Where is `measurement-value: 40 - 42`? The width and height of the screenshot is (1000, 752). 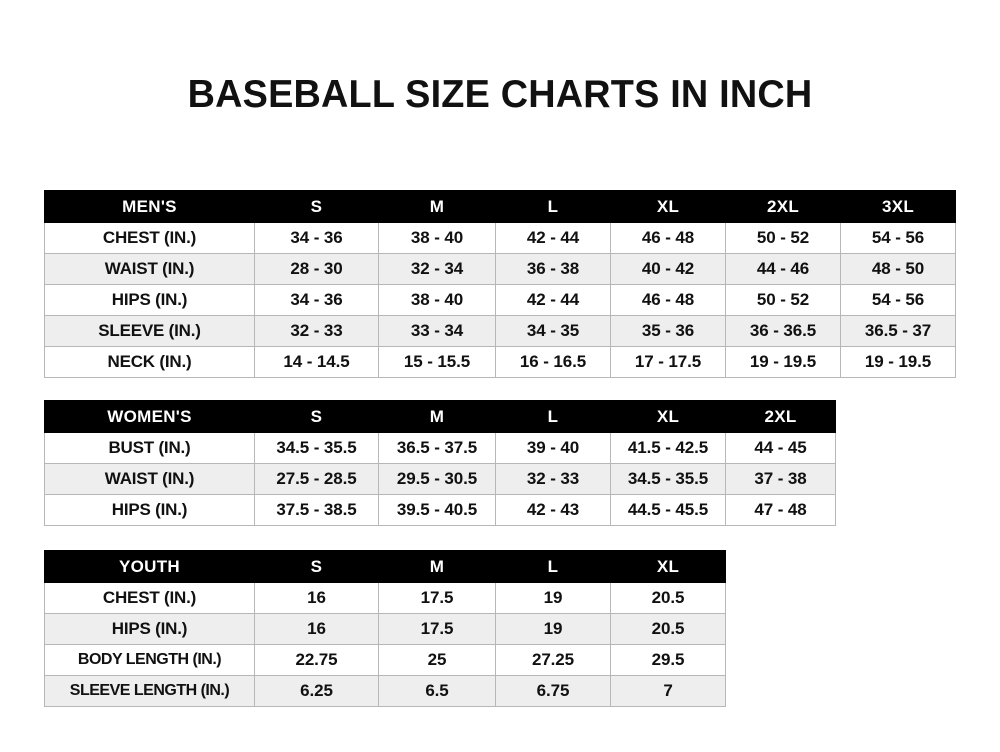
measurement-value: 40 - 42 is located at coordinates (668, 269).